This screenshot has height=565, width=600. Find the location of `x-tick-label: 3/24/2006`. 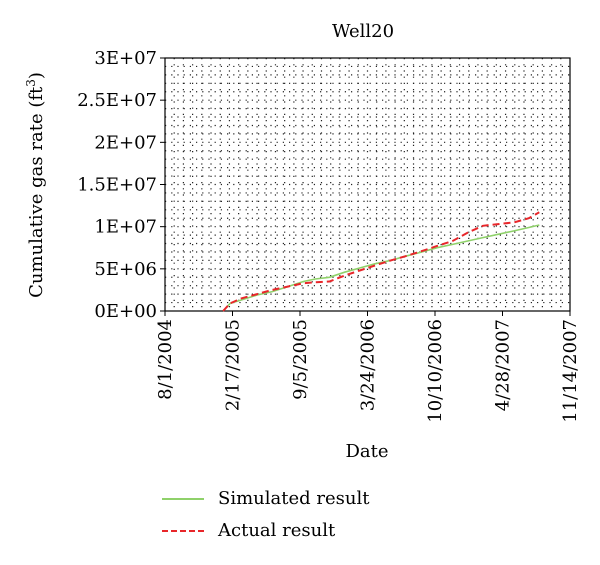

x-tick-label: 3/24/2006 is located at coordinates (368, 365).